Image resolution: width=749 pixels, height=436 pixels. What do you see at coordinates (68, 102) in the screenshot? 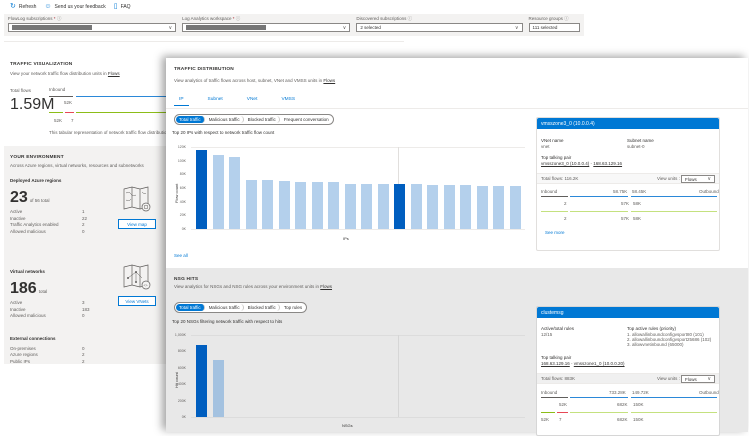
I see `inbound-value: 52K` at bounding box center [68, 102].